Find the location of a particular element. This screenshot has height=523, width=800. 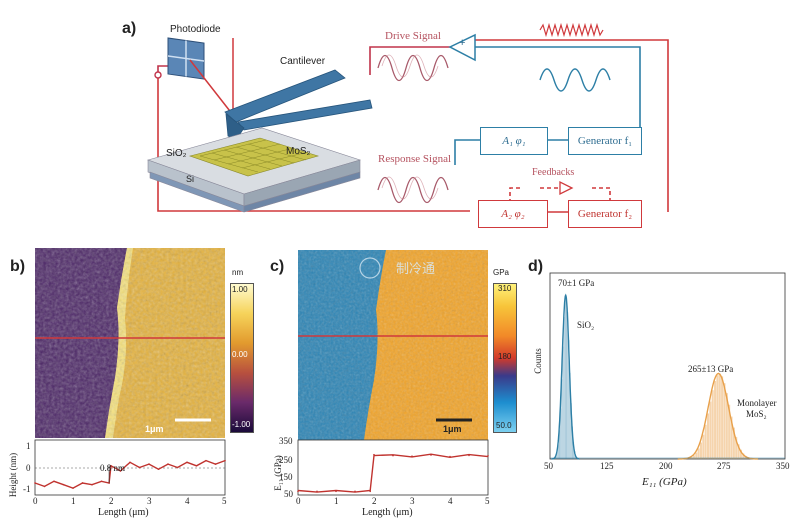

generator-f1: Generator f₁ is located at coordinates (605, 141).